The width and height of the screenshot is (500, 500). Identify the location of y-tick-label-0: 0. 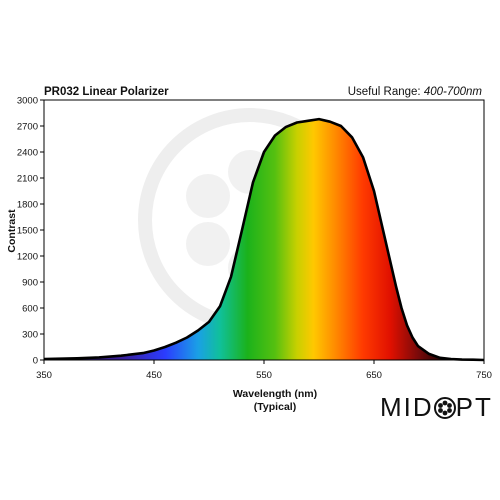
(35, 361).